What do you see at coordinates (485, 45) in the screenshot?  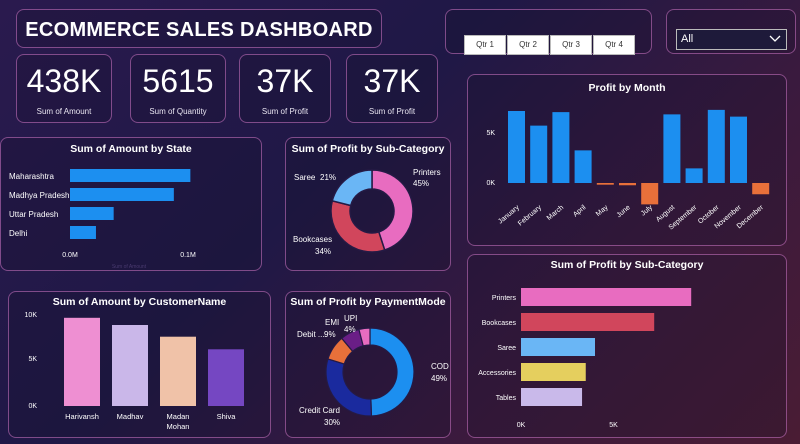 I see `qtr1-button: Qtr 1` at bounding box center [485, 45].